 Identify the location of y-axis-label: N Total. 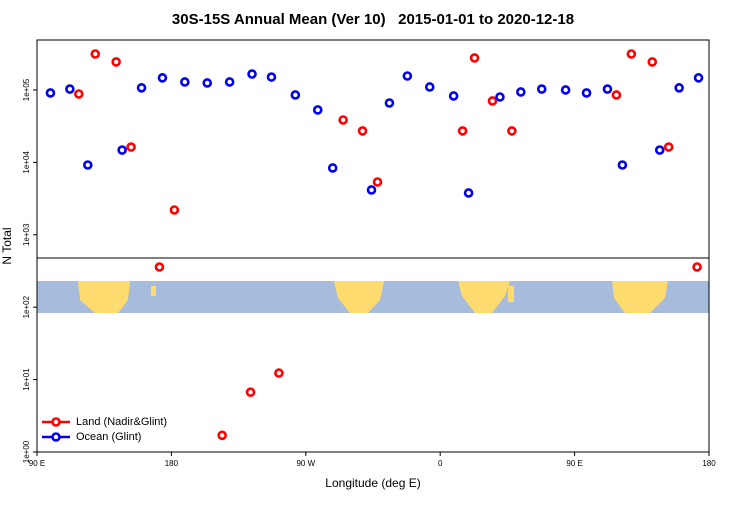
(7, 245).